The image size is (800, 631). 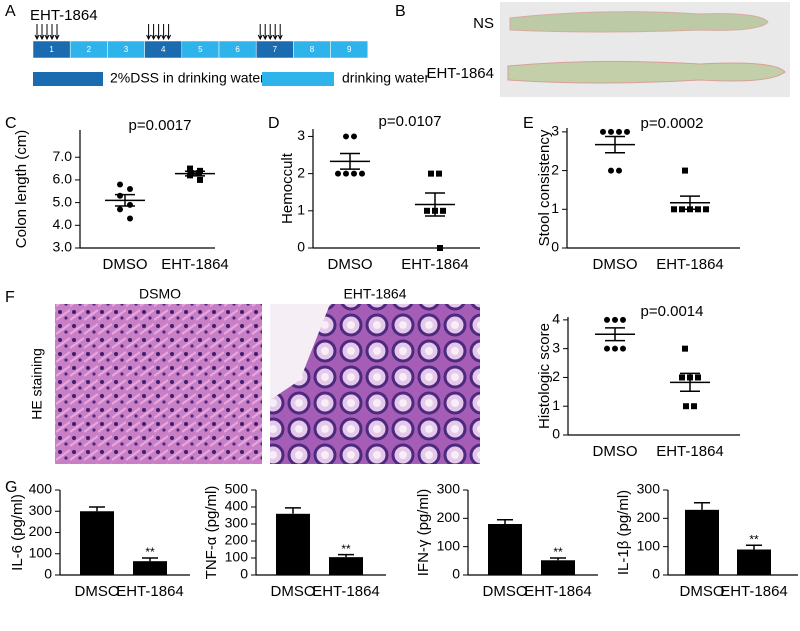 I want to click on y-tick-label: 400, so click(x=41, y=489).